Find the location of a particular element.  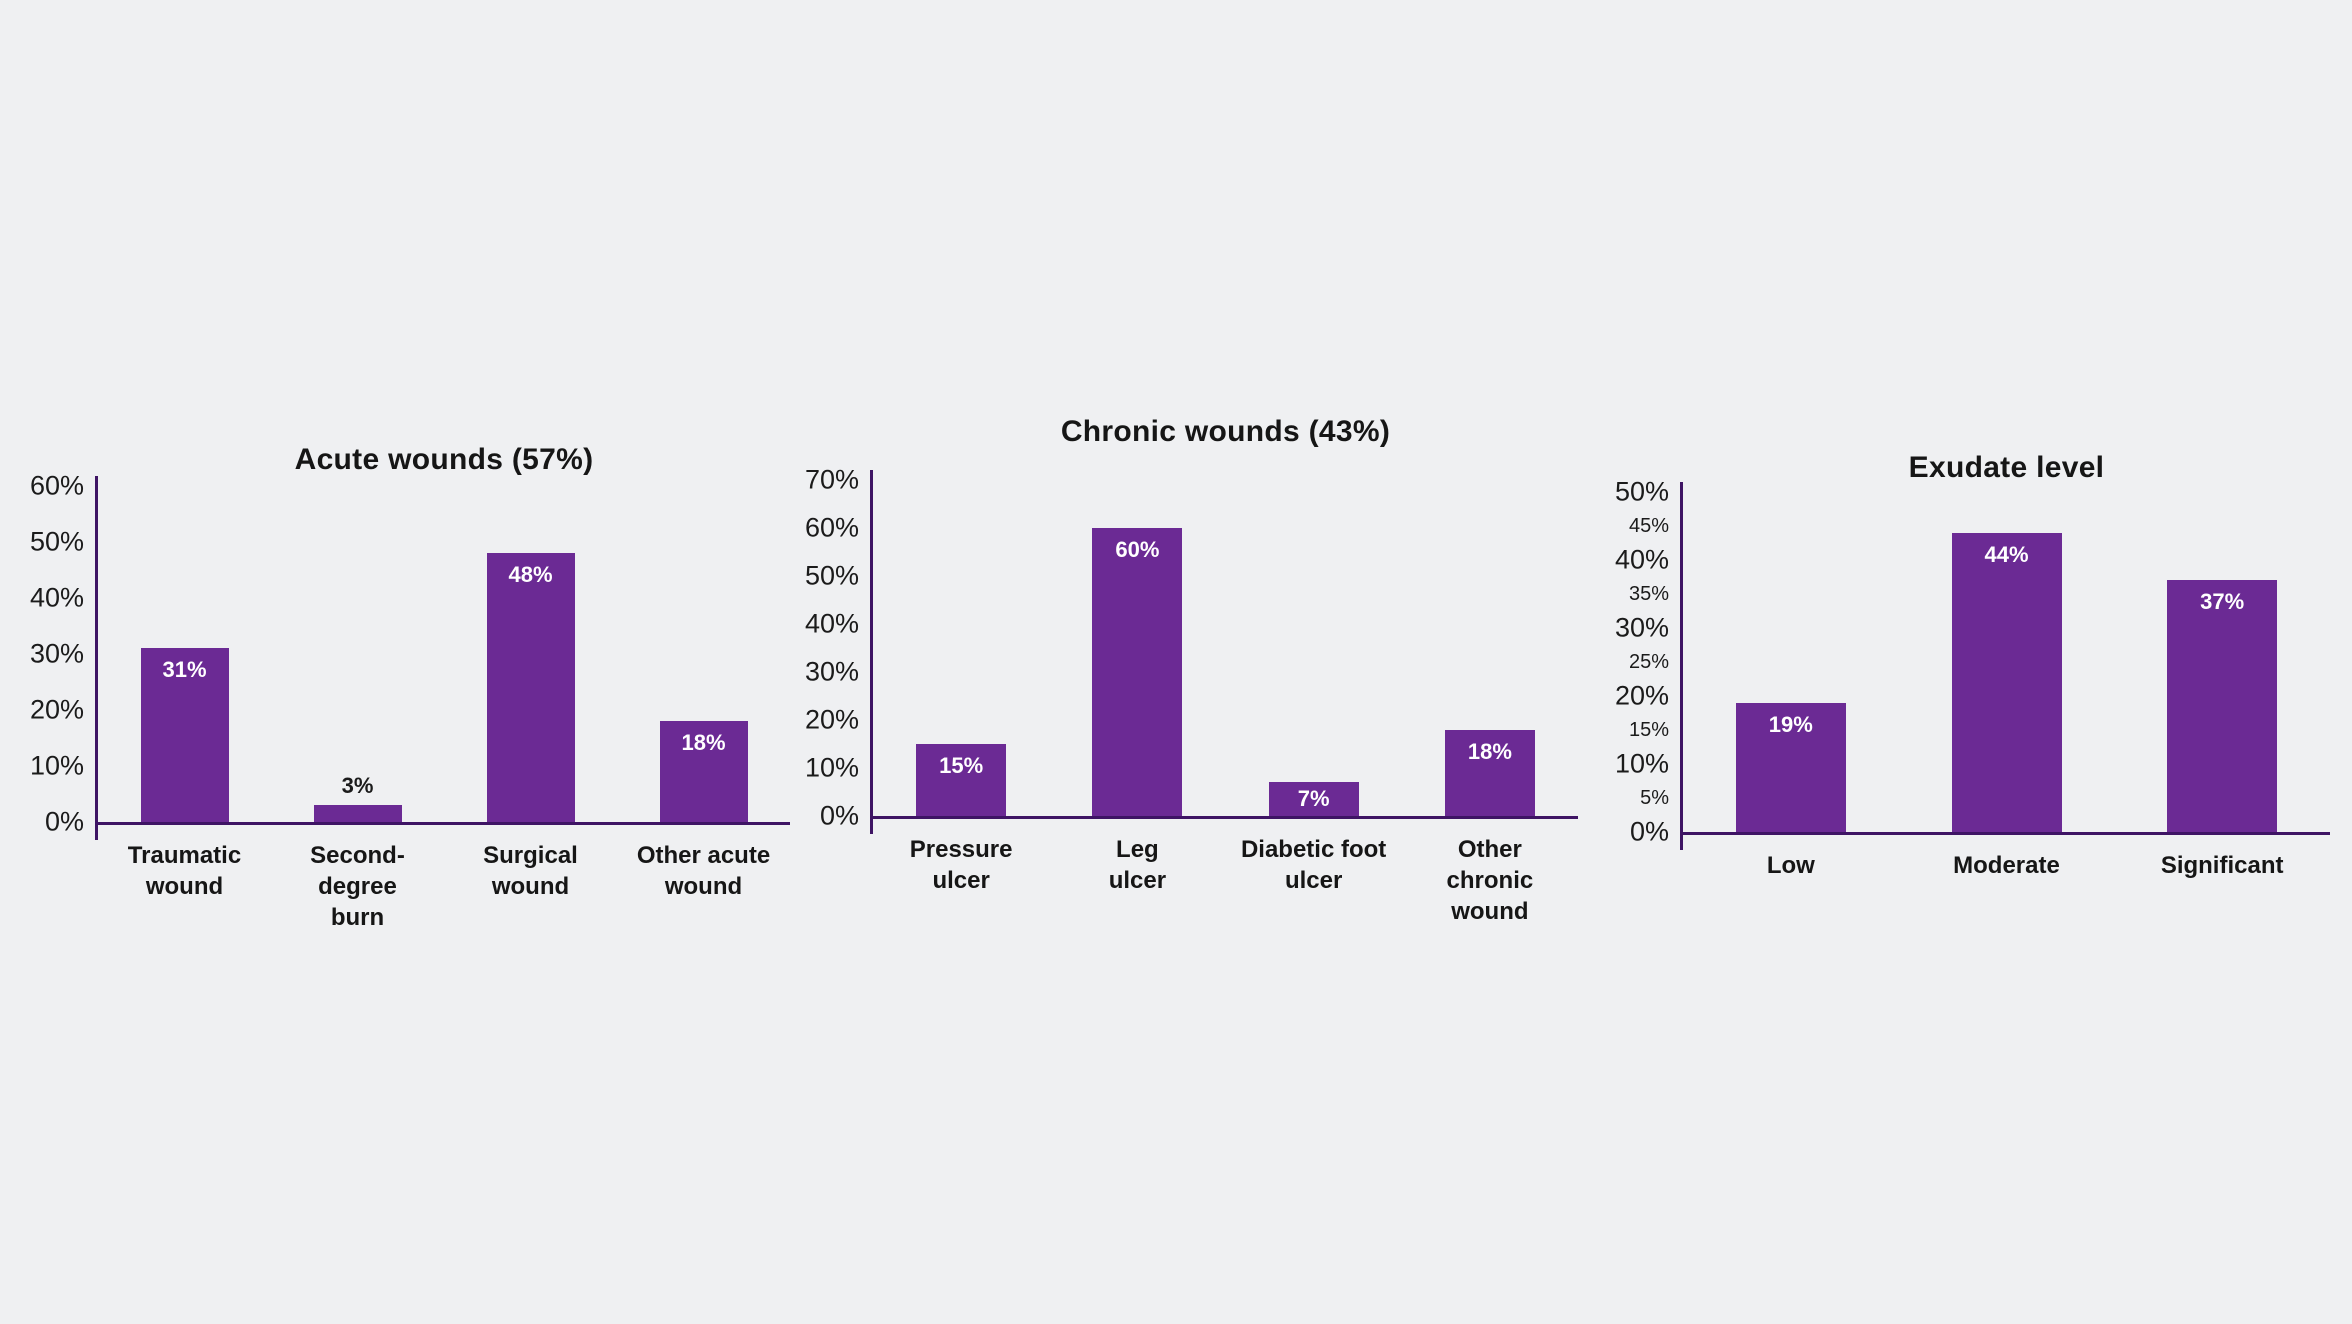

bar: 3% is located at coordinates (357, 798).